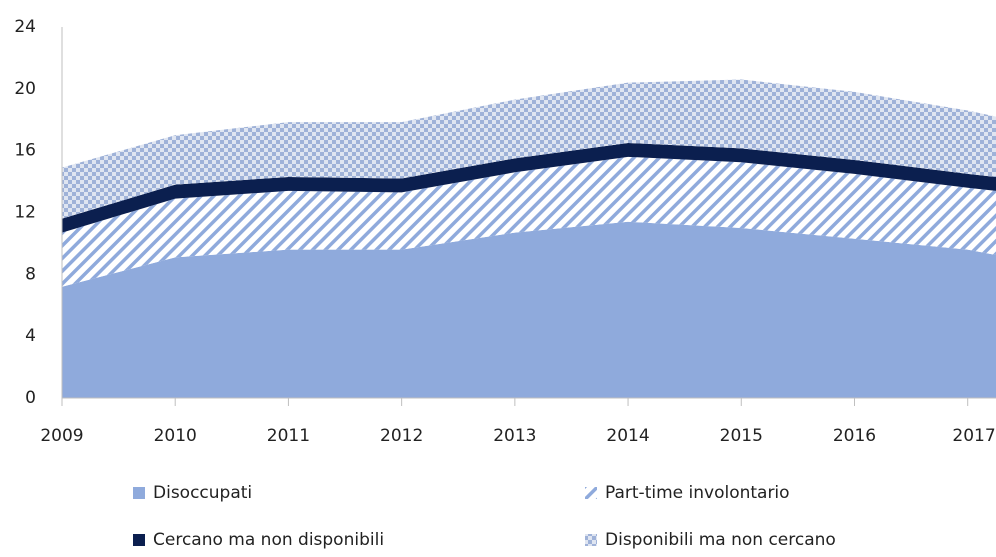  I want to click on y-tick-label: 4, so click(30, 336).